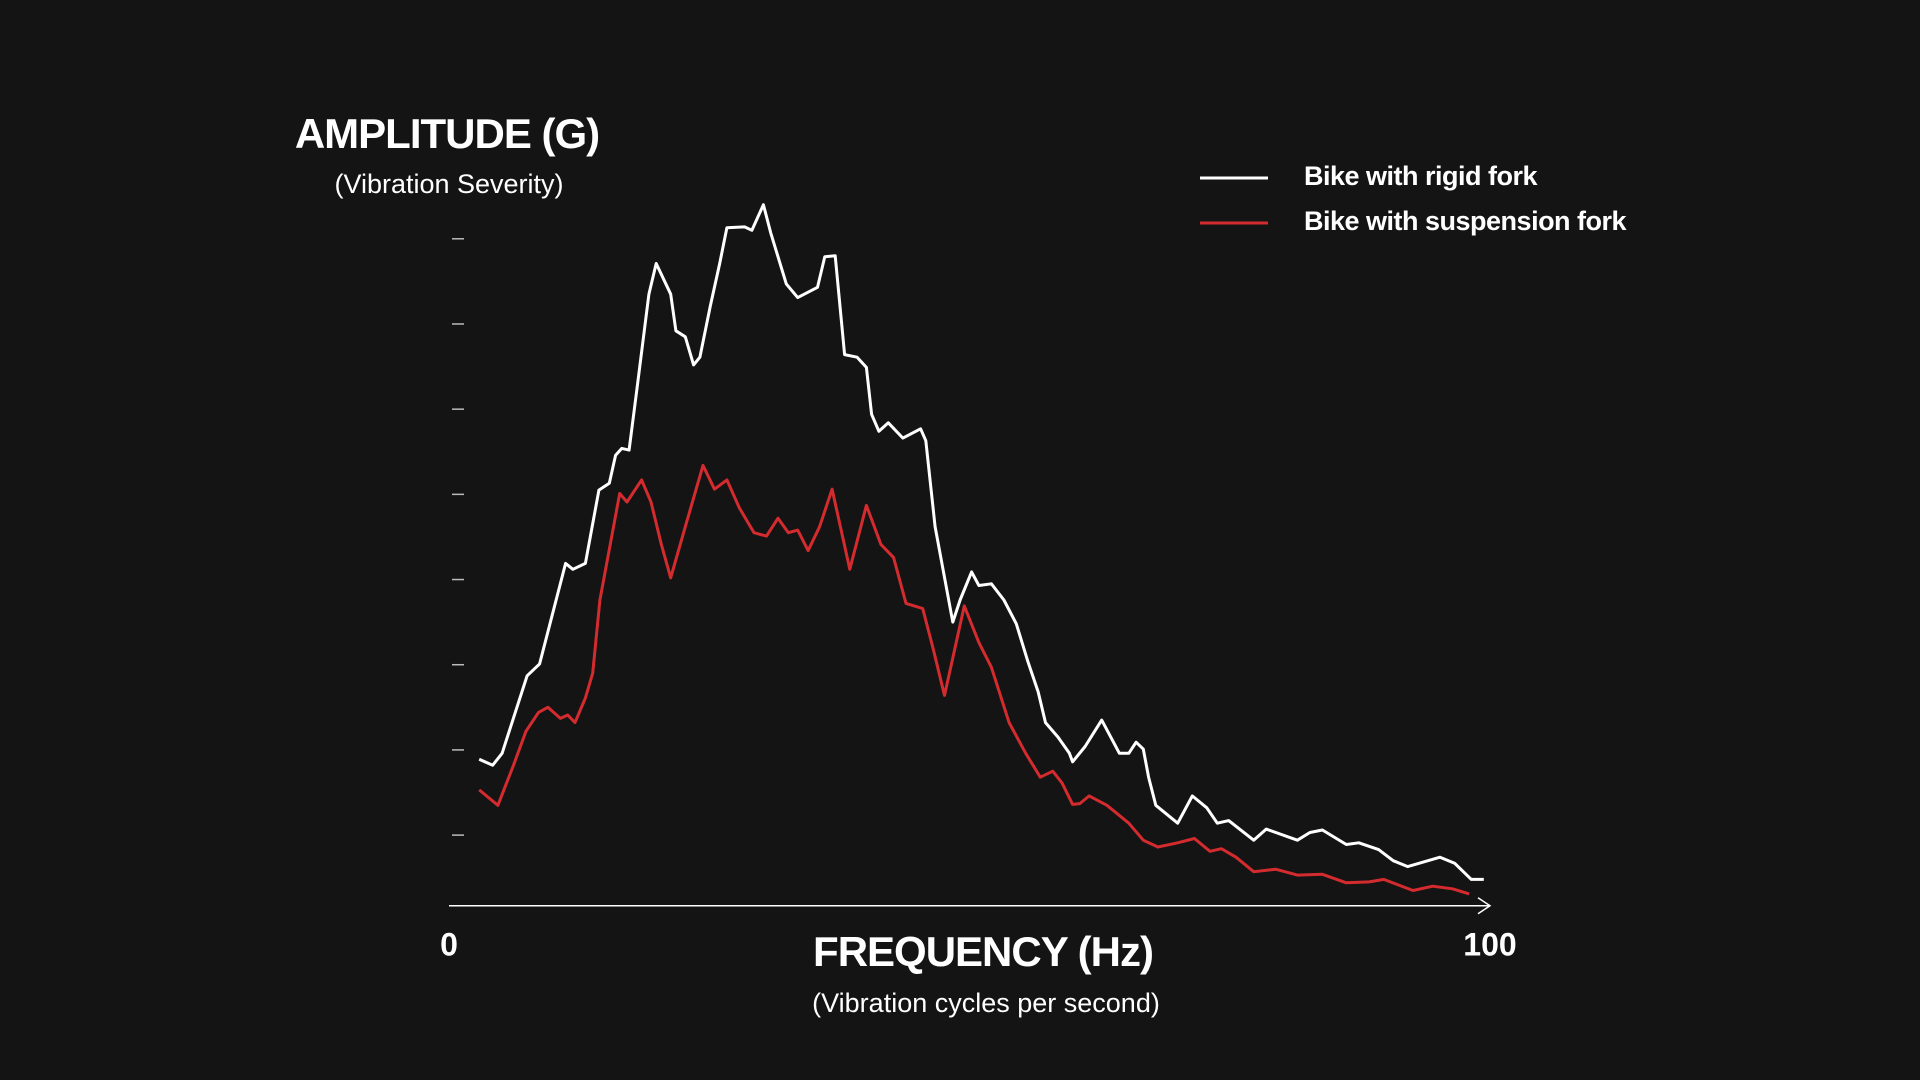 The height and width of the screenshot is (1080, 1920). Describe the element at coordinates (449, 944) in the screenshot. I see `x-tick-label: 0` at that location.